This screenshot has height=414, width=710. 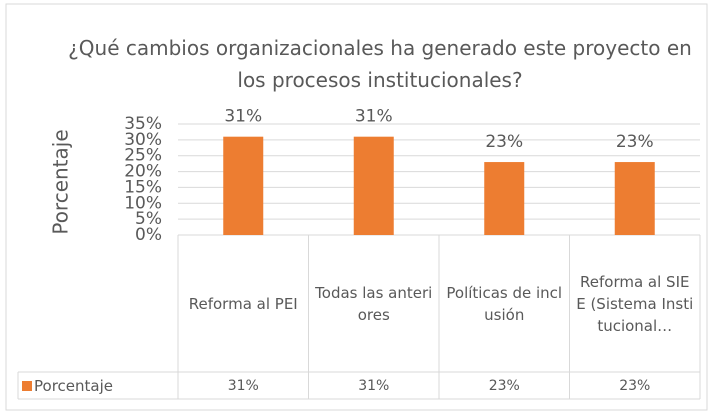 I want to click on y-tick-label: 5%, so click(x=148, y=219).